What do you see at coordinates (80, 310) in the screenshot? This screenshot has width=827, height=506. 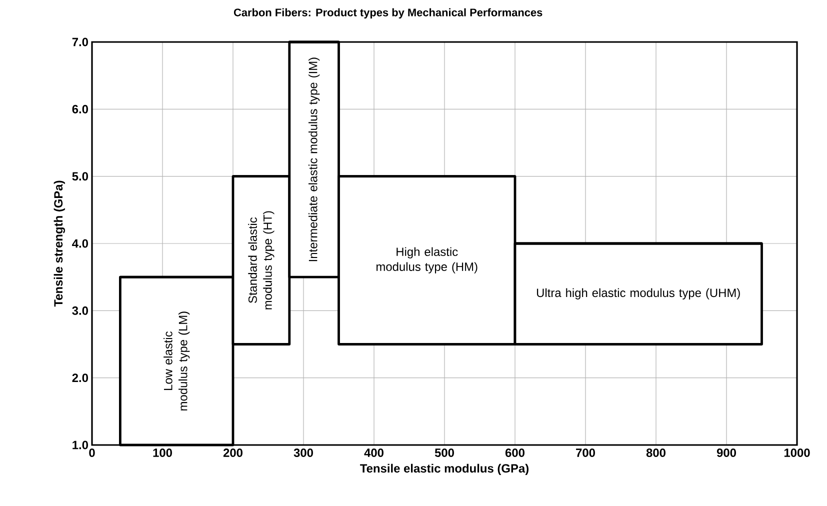 I see `y-tick-label: 3.0` at bounding box center [80, 310].